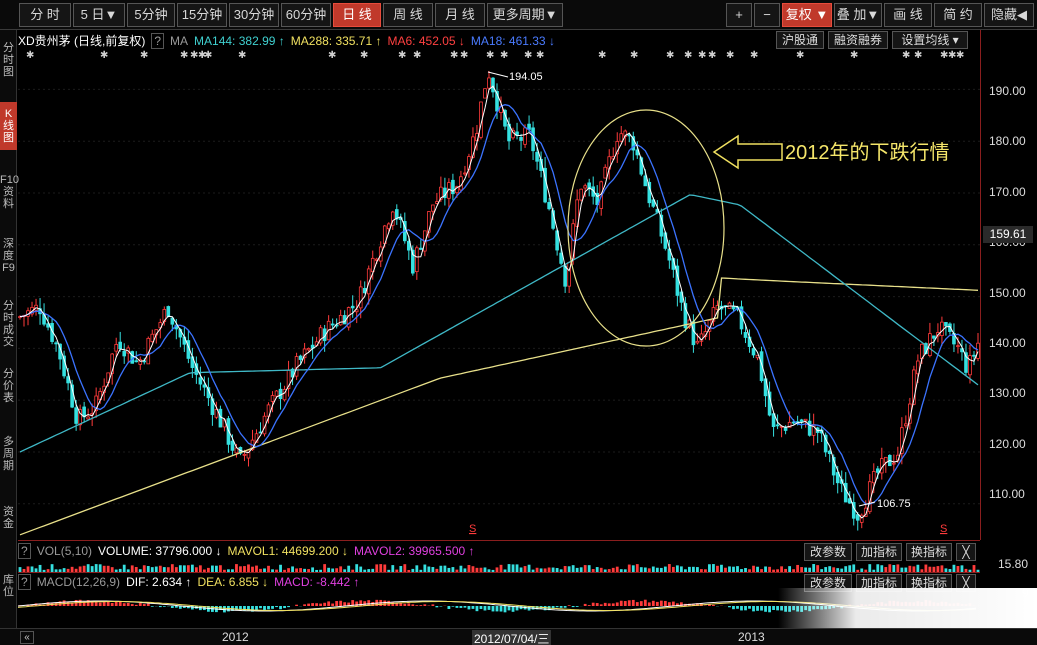  What do you see at coordinates (929, 552) in the screenshot?
I see `vol-swap-indicator-button: 换指标` at bounding box center [929, 552].